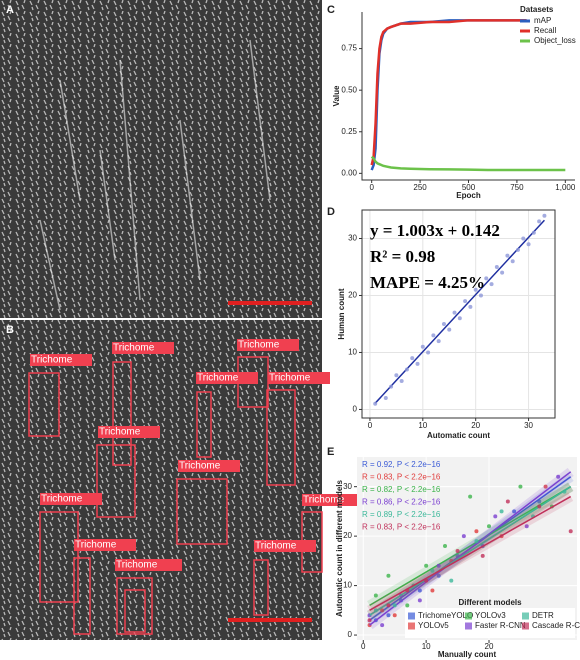 This screenshot has height=660, width=580. Describe the element at coordinates (420, 187) in the screenshot. I see `x-tick-label: 250` at that location.